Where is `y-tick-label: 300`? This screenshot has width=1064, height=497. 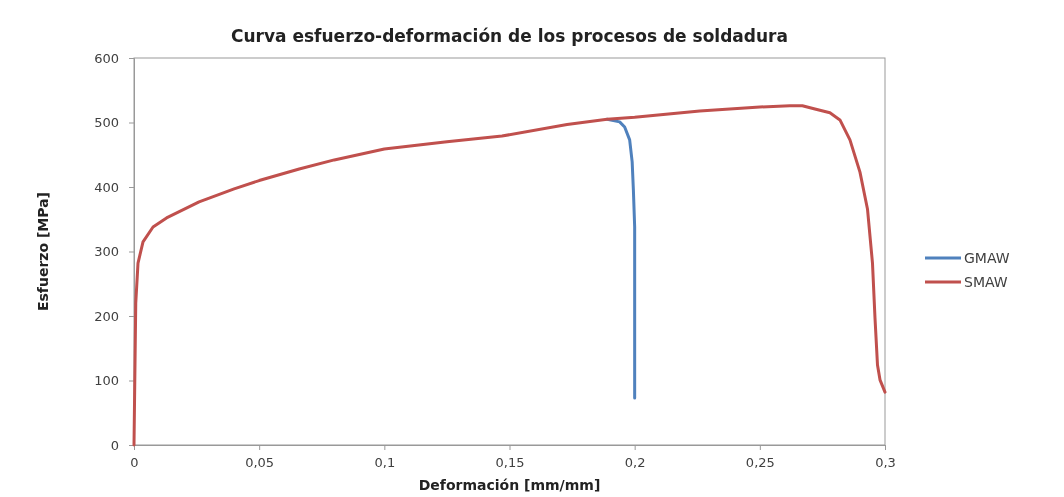 y-tick-label: 300 is located at coordinates (106, 252).